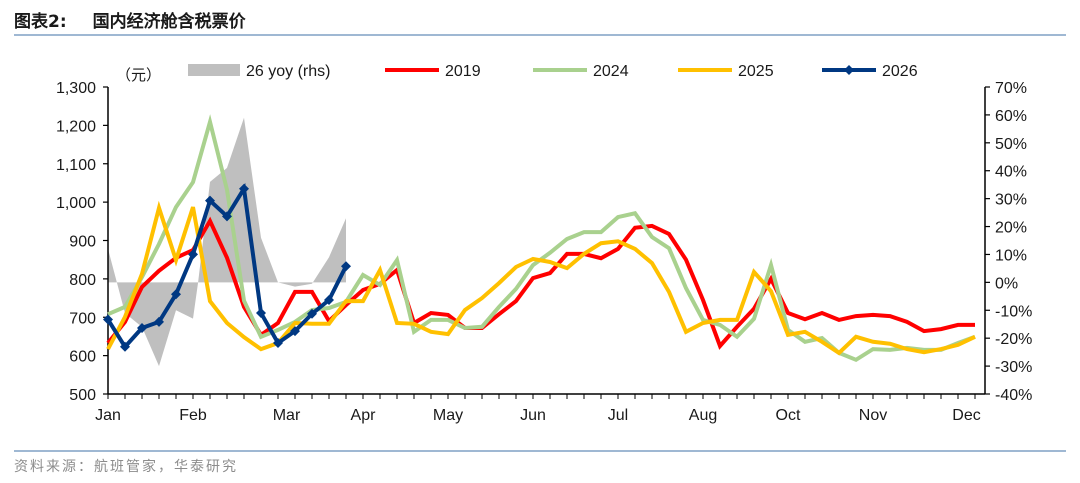 This screenshot has width=1080, height=483. I want to click on figure-label: 图表2:, so click(40, 21).